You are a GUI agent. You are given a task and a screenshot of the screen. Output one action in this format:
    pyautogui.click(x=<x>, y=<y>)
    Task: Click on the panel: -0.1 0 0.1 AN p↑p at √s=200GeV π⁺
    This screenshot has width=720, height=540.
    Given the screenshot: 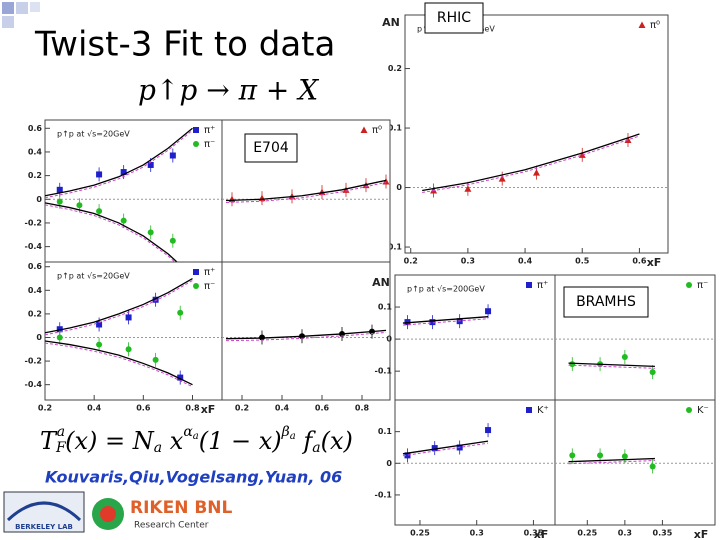 What is the action you would take?
    pyautogui.click(x=464, y=337)
    